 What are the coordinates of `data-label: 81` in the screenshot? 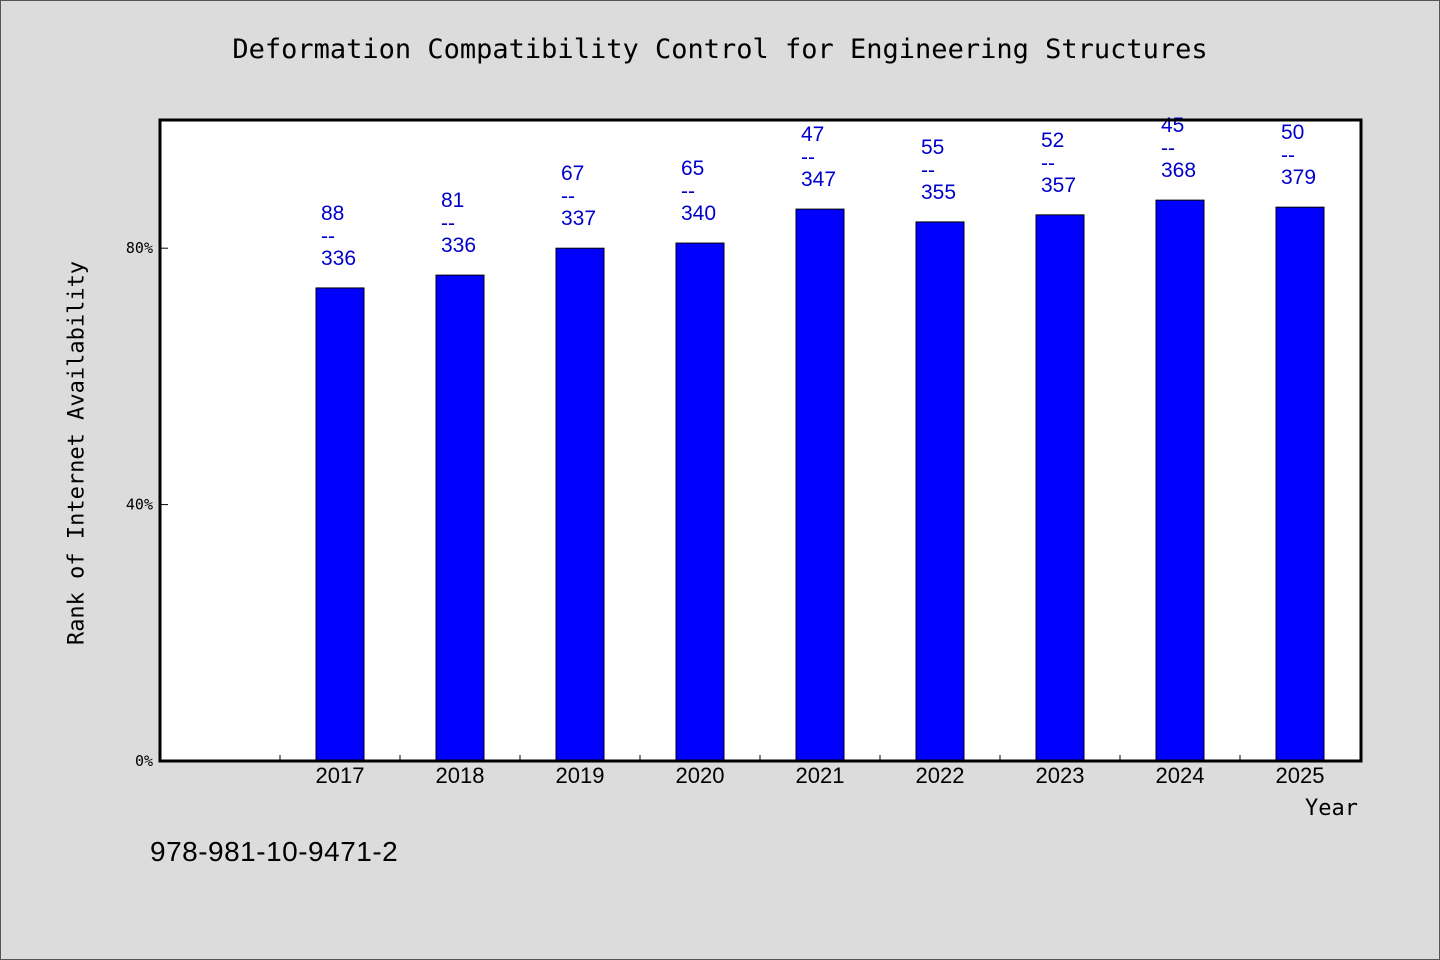 It's located at (452, 200).